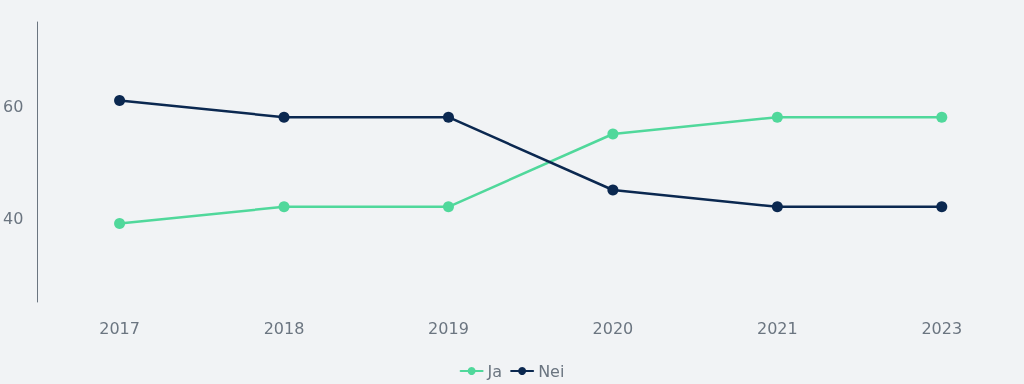 This screenshot has height=384, width=1024. Describe the element at coordinates (13, 218) in the screenshot. I see `y-tick-label: 40` at that location.